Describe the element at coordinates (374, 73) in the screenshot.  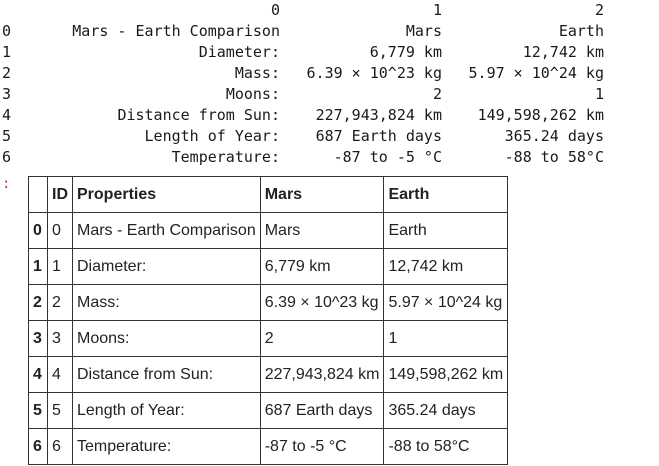
I see `printout-cell: 6.39 × 10^23 kg` at that location.